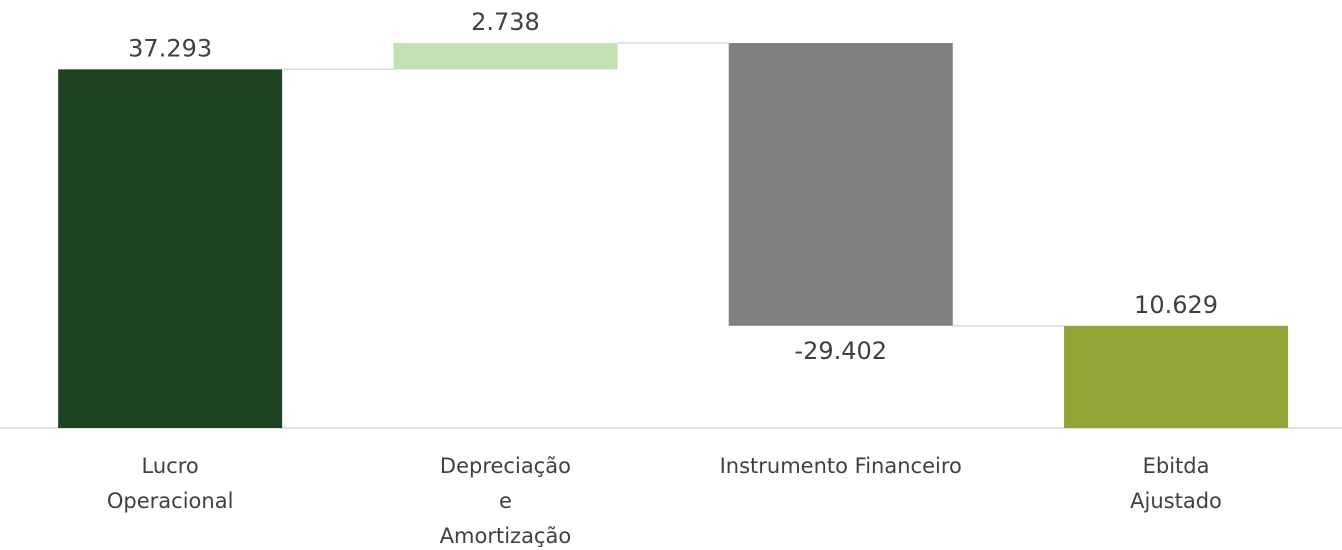 The image size is (1342, 550). I want to click on x-tick-label: Instrumento Financeiro, so click(840, 466).